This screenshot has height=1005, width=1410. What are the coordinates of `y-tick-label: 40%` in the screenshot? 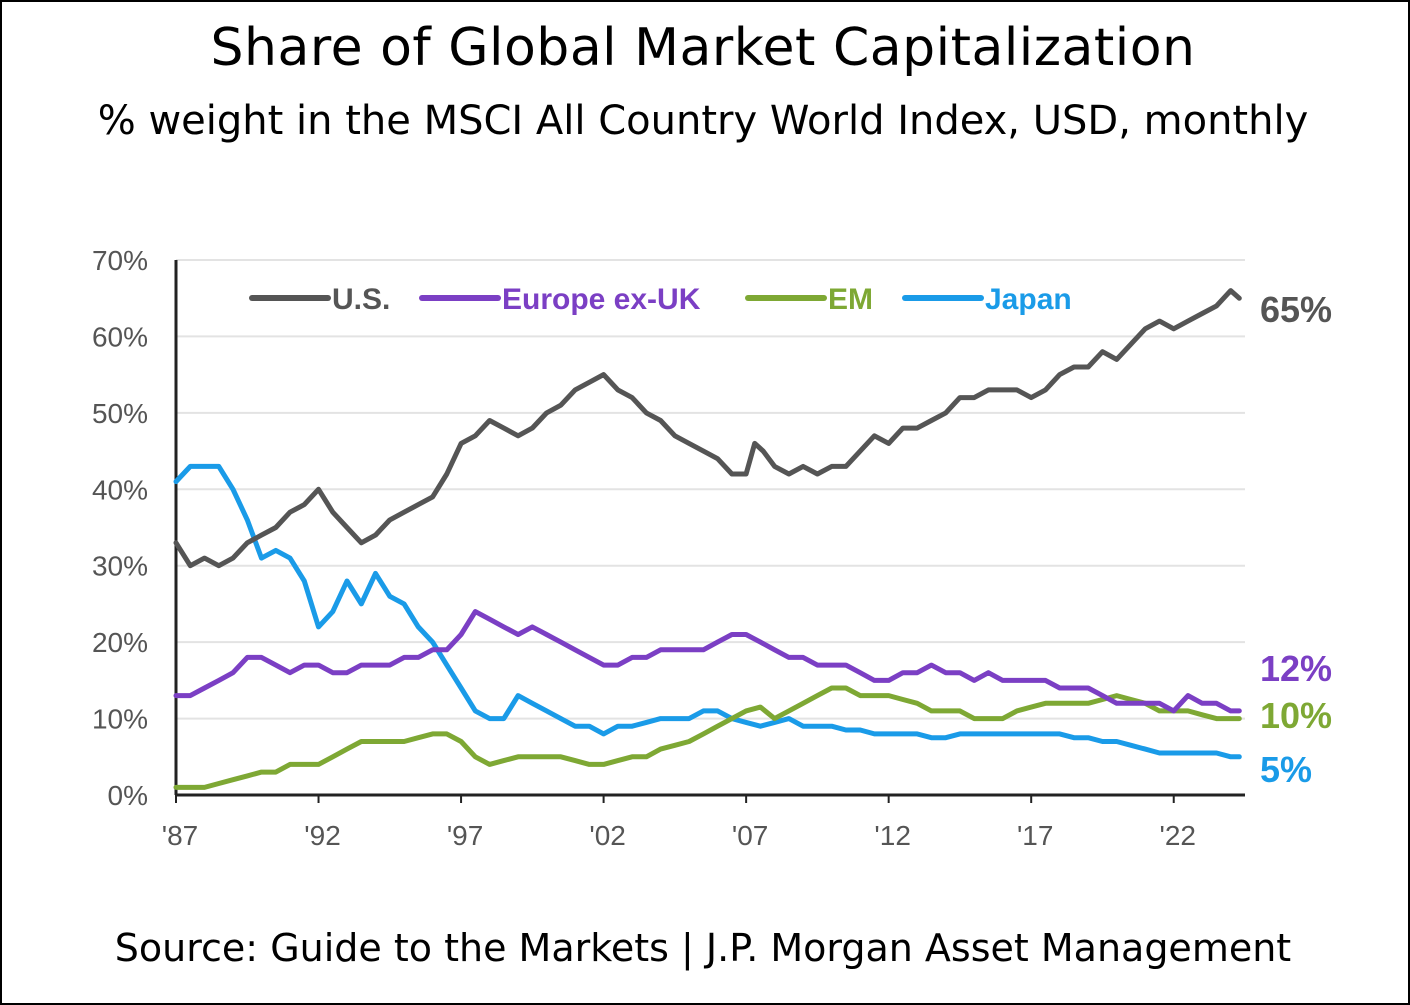 It's located at (120, 489).